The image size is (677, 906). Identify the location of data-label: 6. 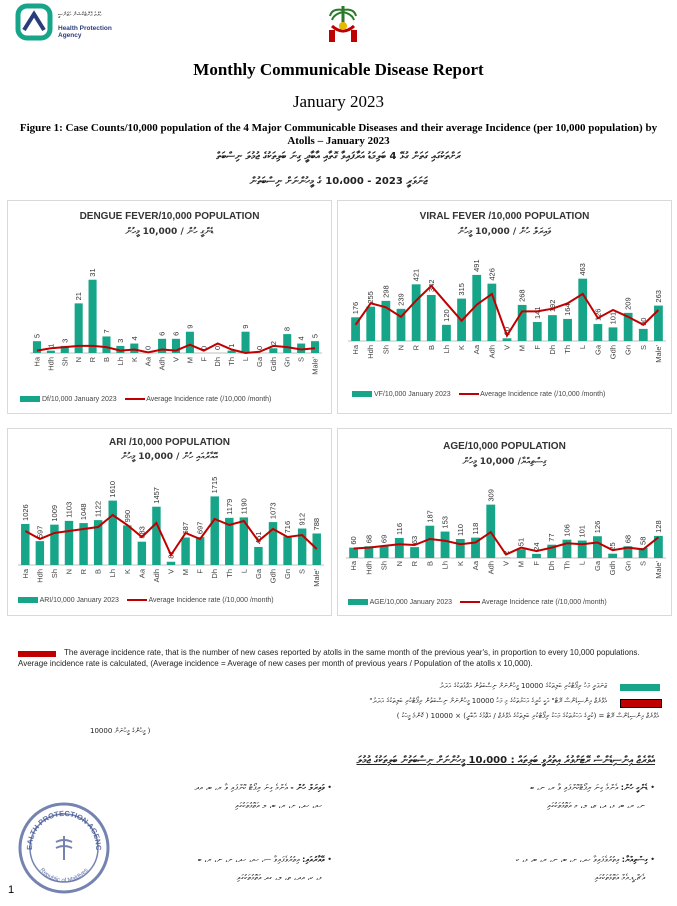
(162, 334).